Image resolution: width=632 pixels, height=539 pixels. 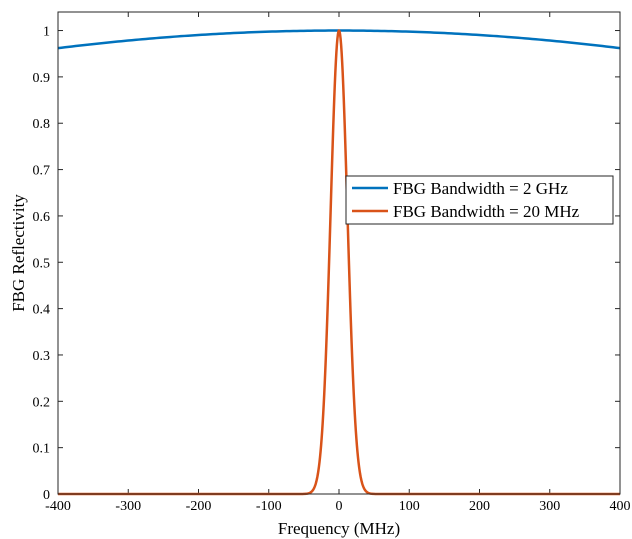 What do you see at coordinates (199, 506) in the screenshot?
I see `x-tick-label: -200` at bounding box center [199, 506].